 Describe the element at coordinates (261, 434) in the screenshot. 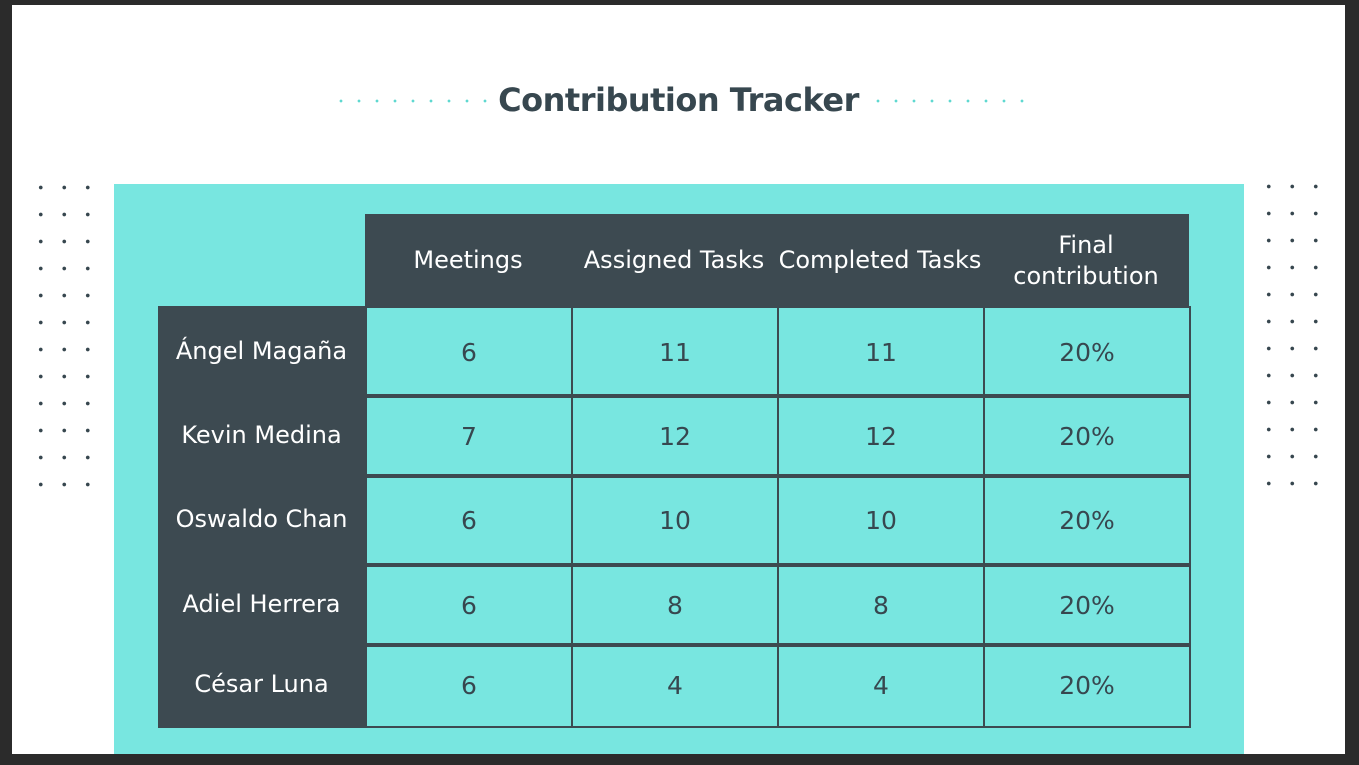

I see `row-name: Kevin Medina` at that location.